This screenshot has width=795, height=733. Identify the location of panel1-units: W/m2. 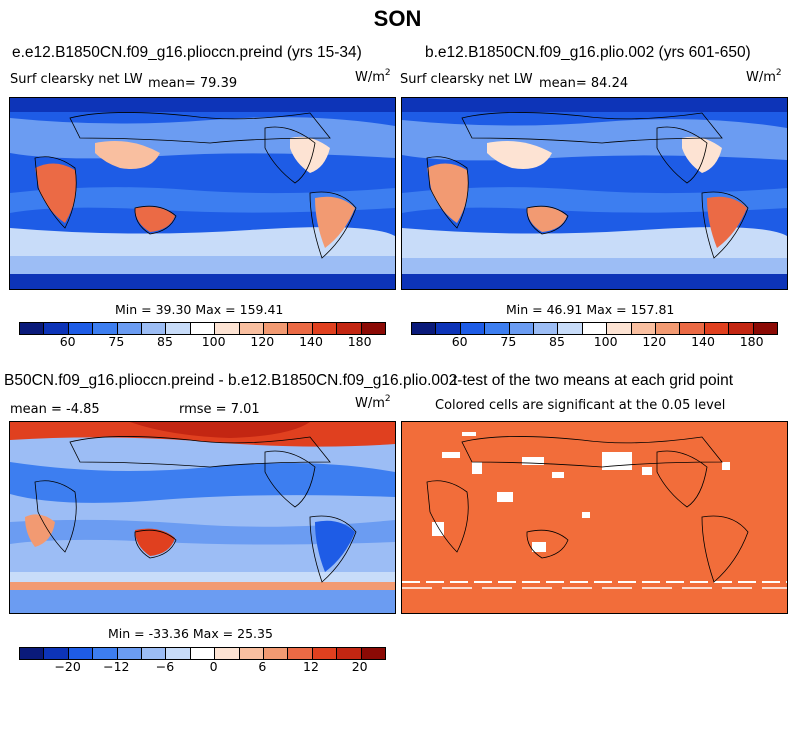
(373, 76).